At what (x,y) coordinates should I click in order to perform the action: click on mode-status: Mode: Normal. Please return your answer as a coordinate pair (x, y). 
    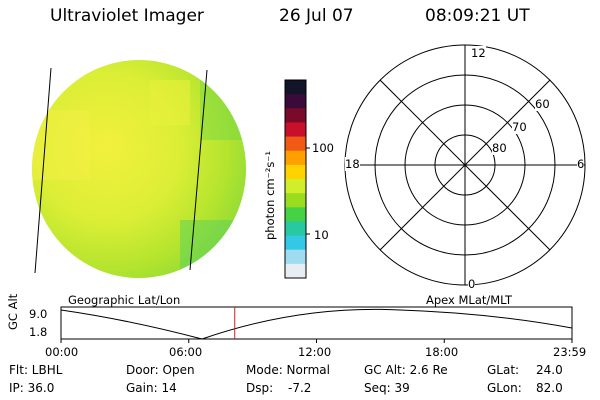
    Looking at the image, I should click on (288, 370).